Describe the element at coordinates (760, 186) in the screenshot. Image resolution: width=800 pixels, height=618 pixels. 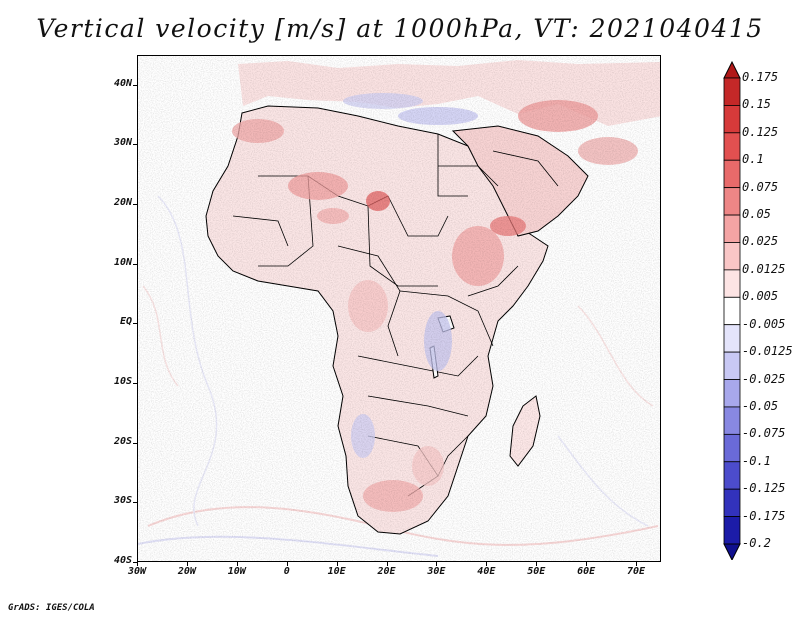
I see `colorbar-label: 0.075` at that location.